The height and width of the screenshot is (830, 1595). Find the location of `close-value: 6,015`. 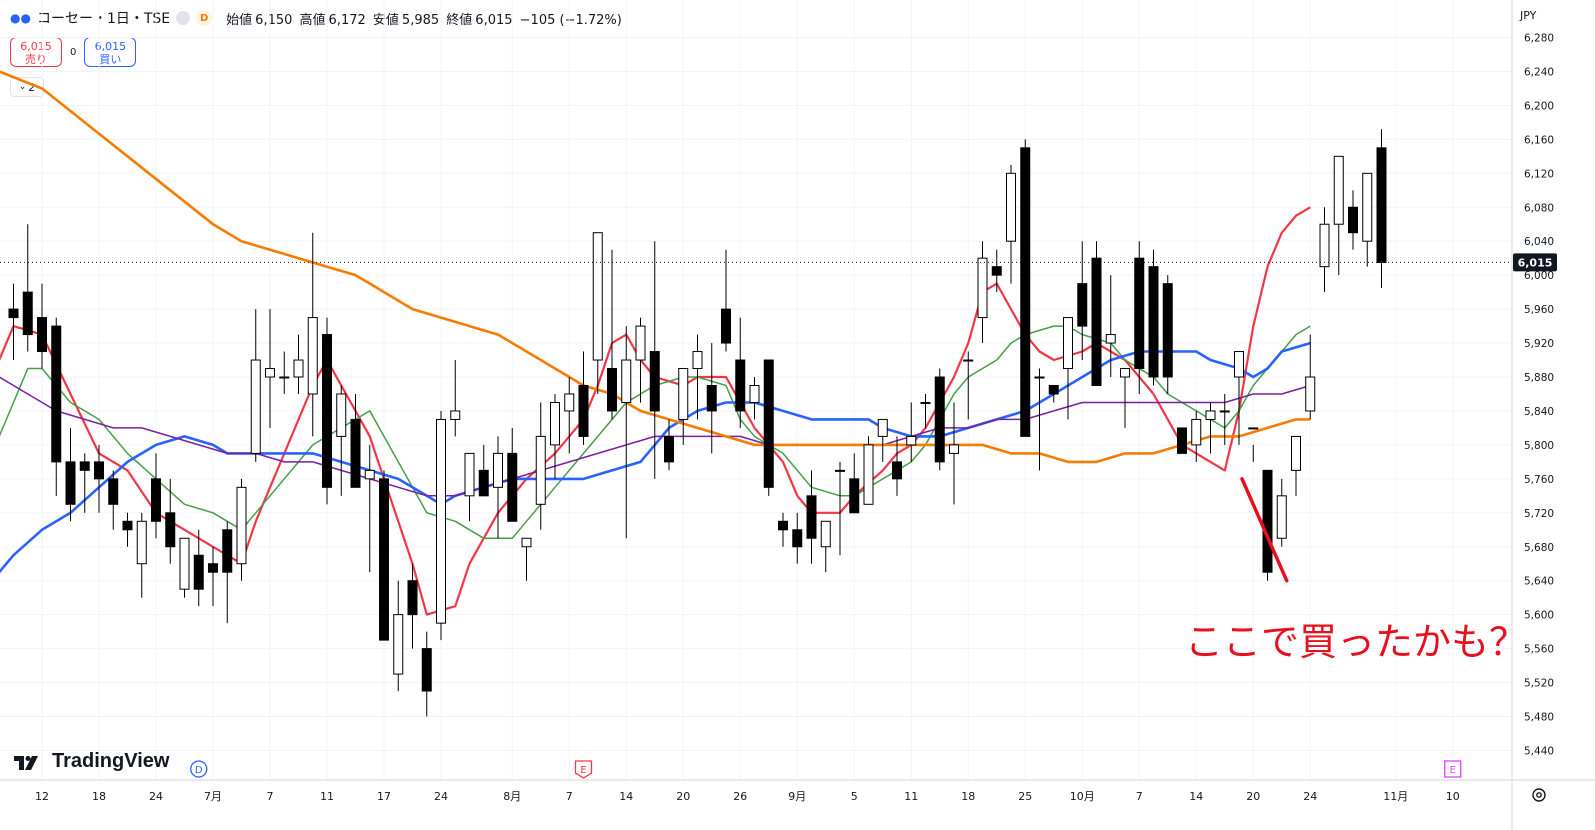

close-value: 6,015 is located at coordinates (494, 20).